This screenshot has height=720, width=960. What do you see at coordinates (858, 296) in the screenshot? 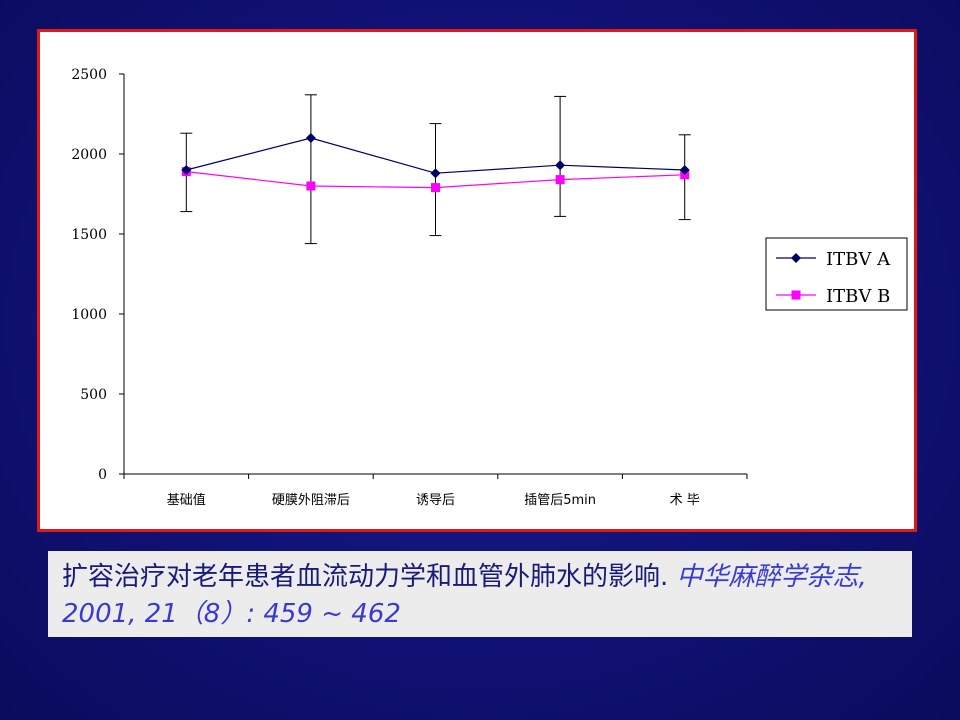
I see `legend-label: ITBV B` at bounding box center [858, 296].